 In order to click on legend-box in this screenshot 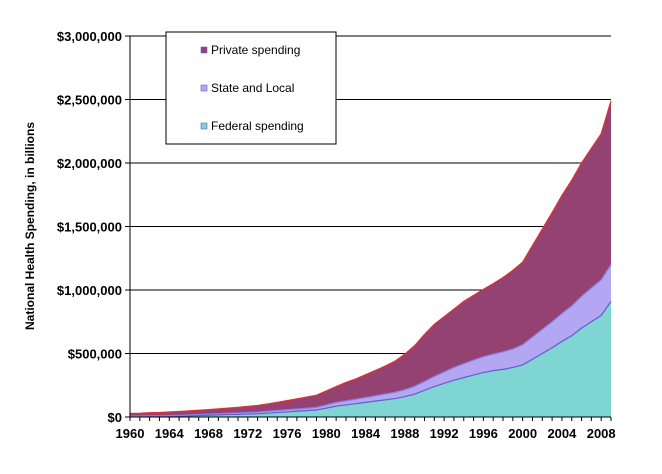, I will do `click(251, 88)`.